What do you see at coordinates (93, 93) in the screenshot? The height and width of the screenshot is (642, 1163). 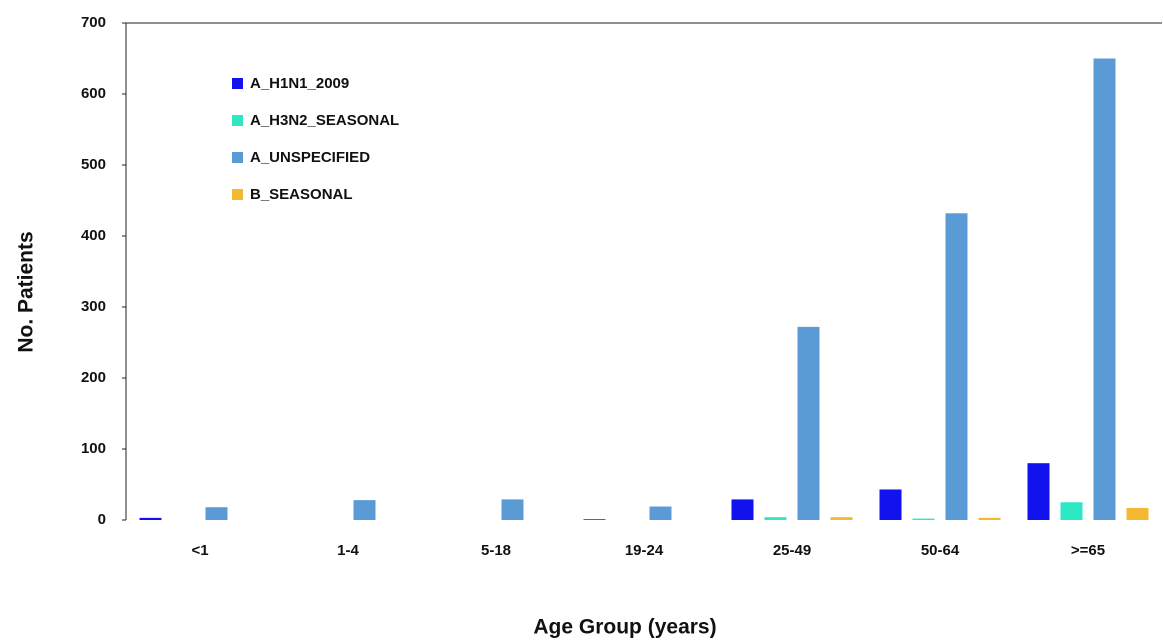 I see `y-tick-label: 600` at bounding box center [93, 93].